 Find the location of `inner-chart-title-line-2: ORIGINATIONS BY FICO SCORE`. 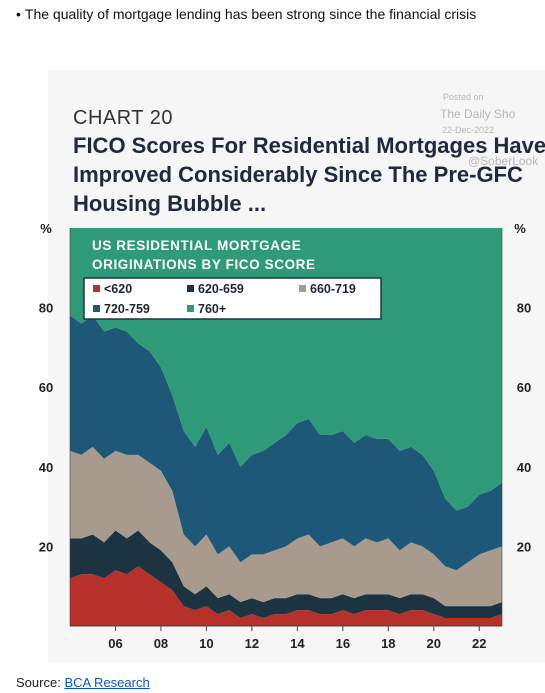

inner-chart-title-line-2: ORIGINATIONS BY FICO SCORE is located at coordinates (204, 264).